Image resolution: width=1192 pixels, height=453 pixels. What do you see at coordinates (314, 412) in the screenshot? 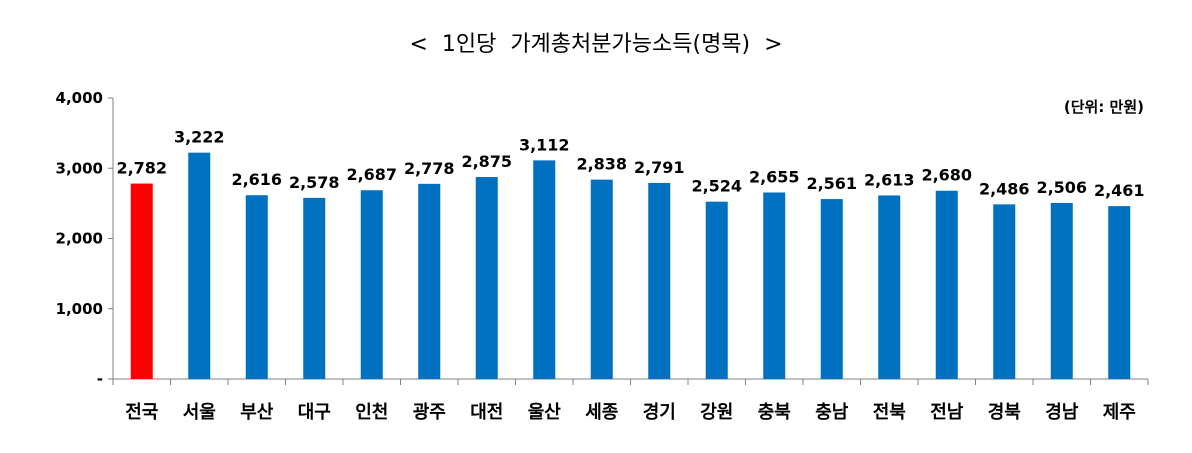
I see `category-label: 대구` at bounding box center [314, 412].